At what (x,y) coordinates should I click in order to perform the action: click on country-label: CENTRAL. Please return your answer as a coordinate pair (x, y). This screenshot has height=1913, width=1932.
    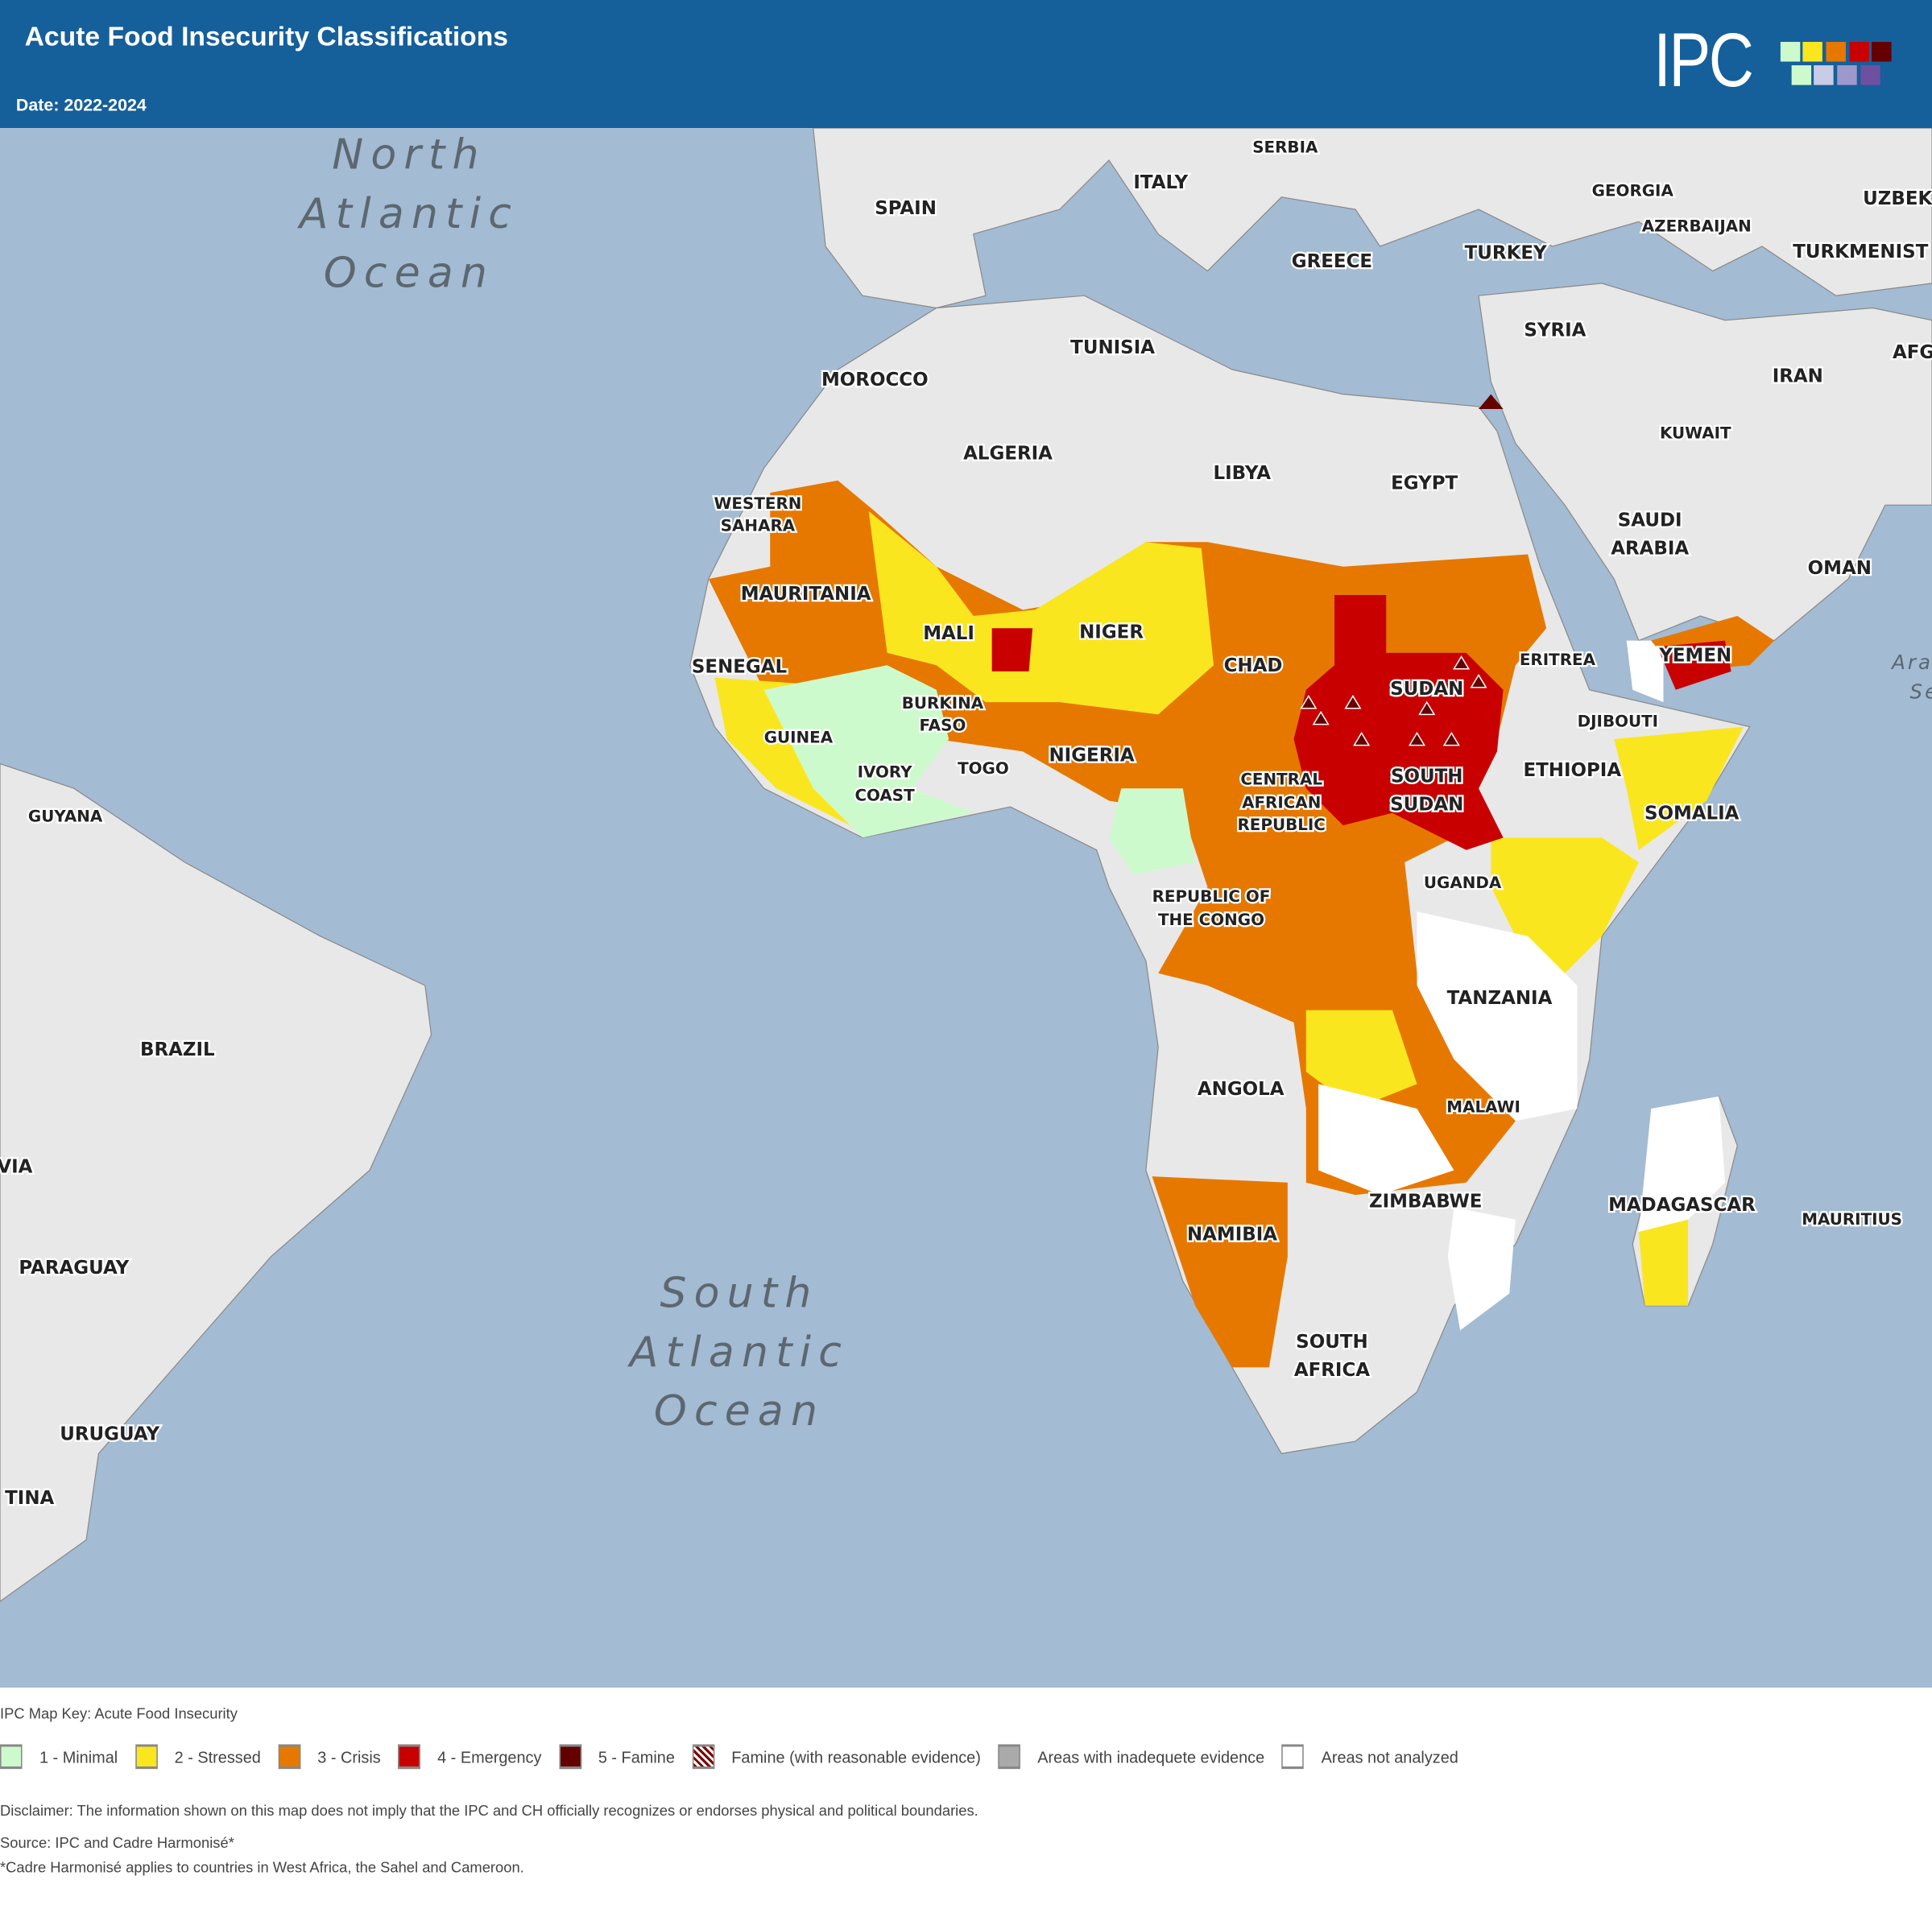
    Looking at the image, I should click on (1281, 780).